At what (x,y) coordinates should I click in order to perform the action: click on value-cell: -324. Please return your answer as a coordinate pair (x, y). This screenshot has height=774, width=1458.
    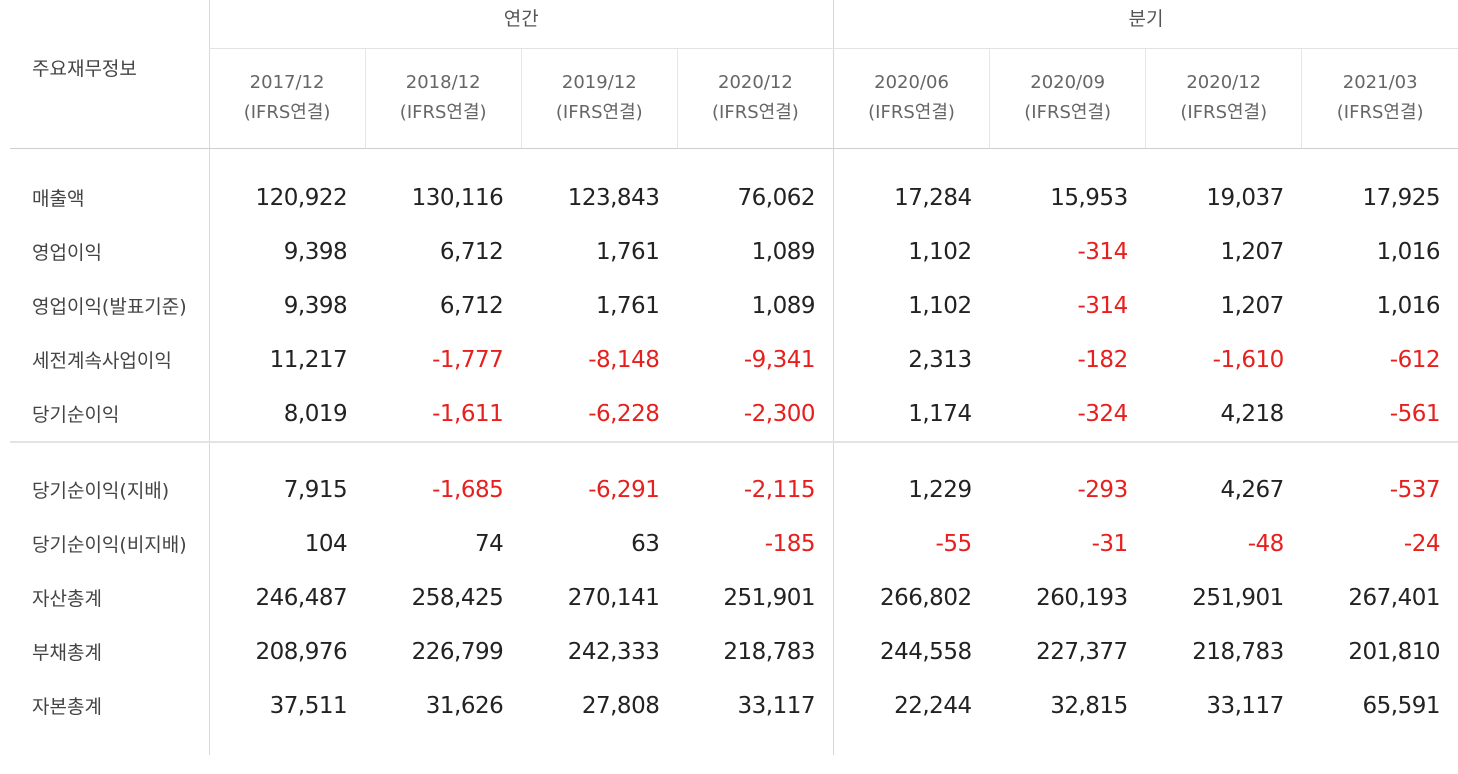
    Looking at the image, I should click on (1103, 413).